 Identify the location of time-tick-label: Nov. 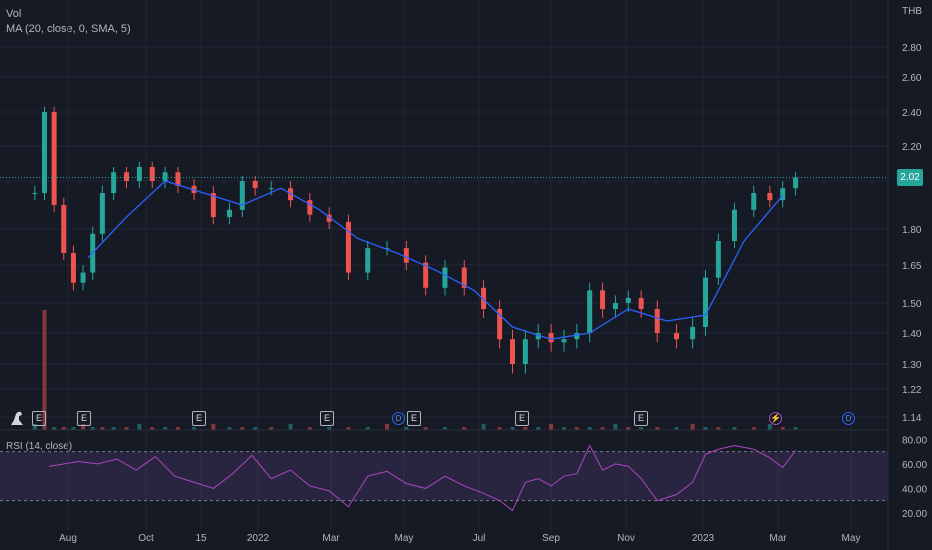
(626, 538).